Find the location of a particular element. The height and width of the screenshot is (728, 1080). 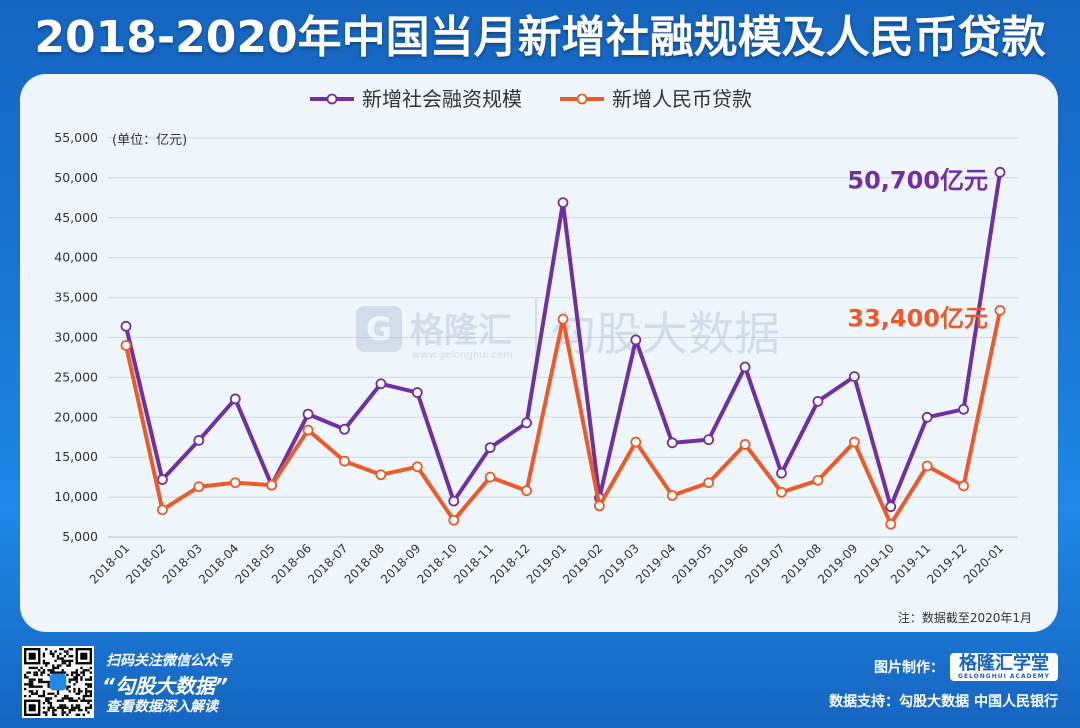

legend: 新增社会融资规模 新增人民币贷款 is located at coordinates (531, 99).